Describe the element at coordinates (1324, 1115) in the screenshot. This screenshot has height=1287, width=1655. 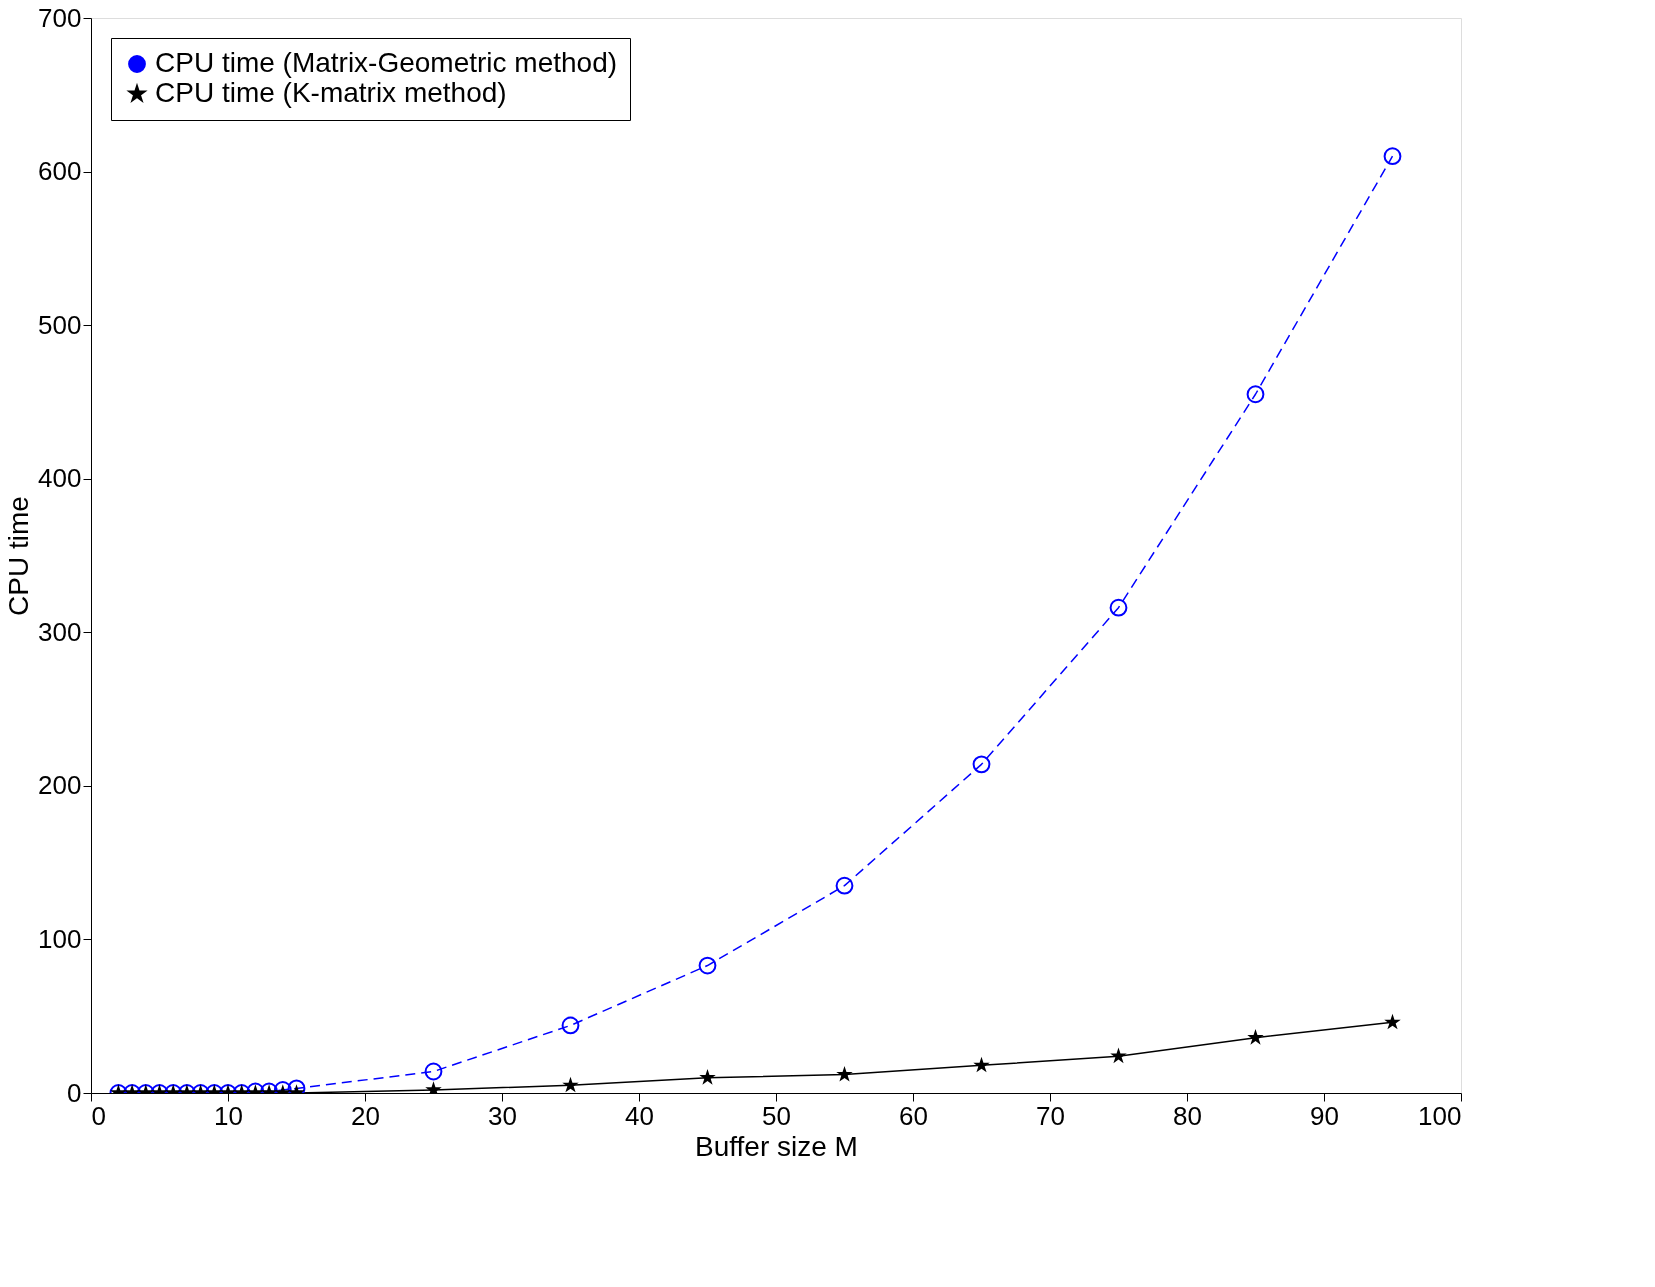
I see `x-tick-label: 90` at that location.